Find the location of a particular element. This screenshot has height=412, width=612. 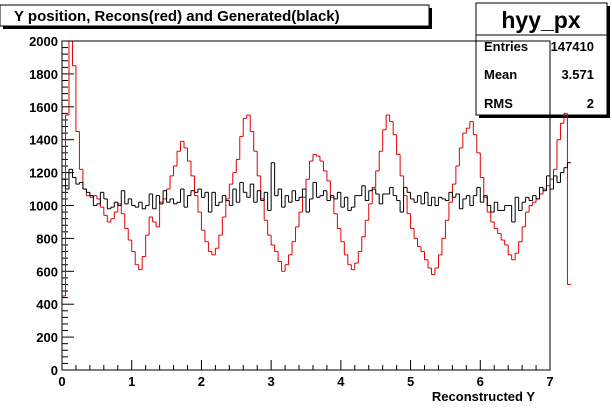

stats-entries-label: Entries is located at coordinates (506, 46).